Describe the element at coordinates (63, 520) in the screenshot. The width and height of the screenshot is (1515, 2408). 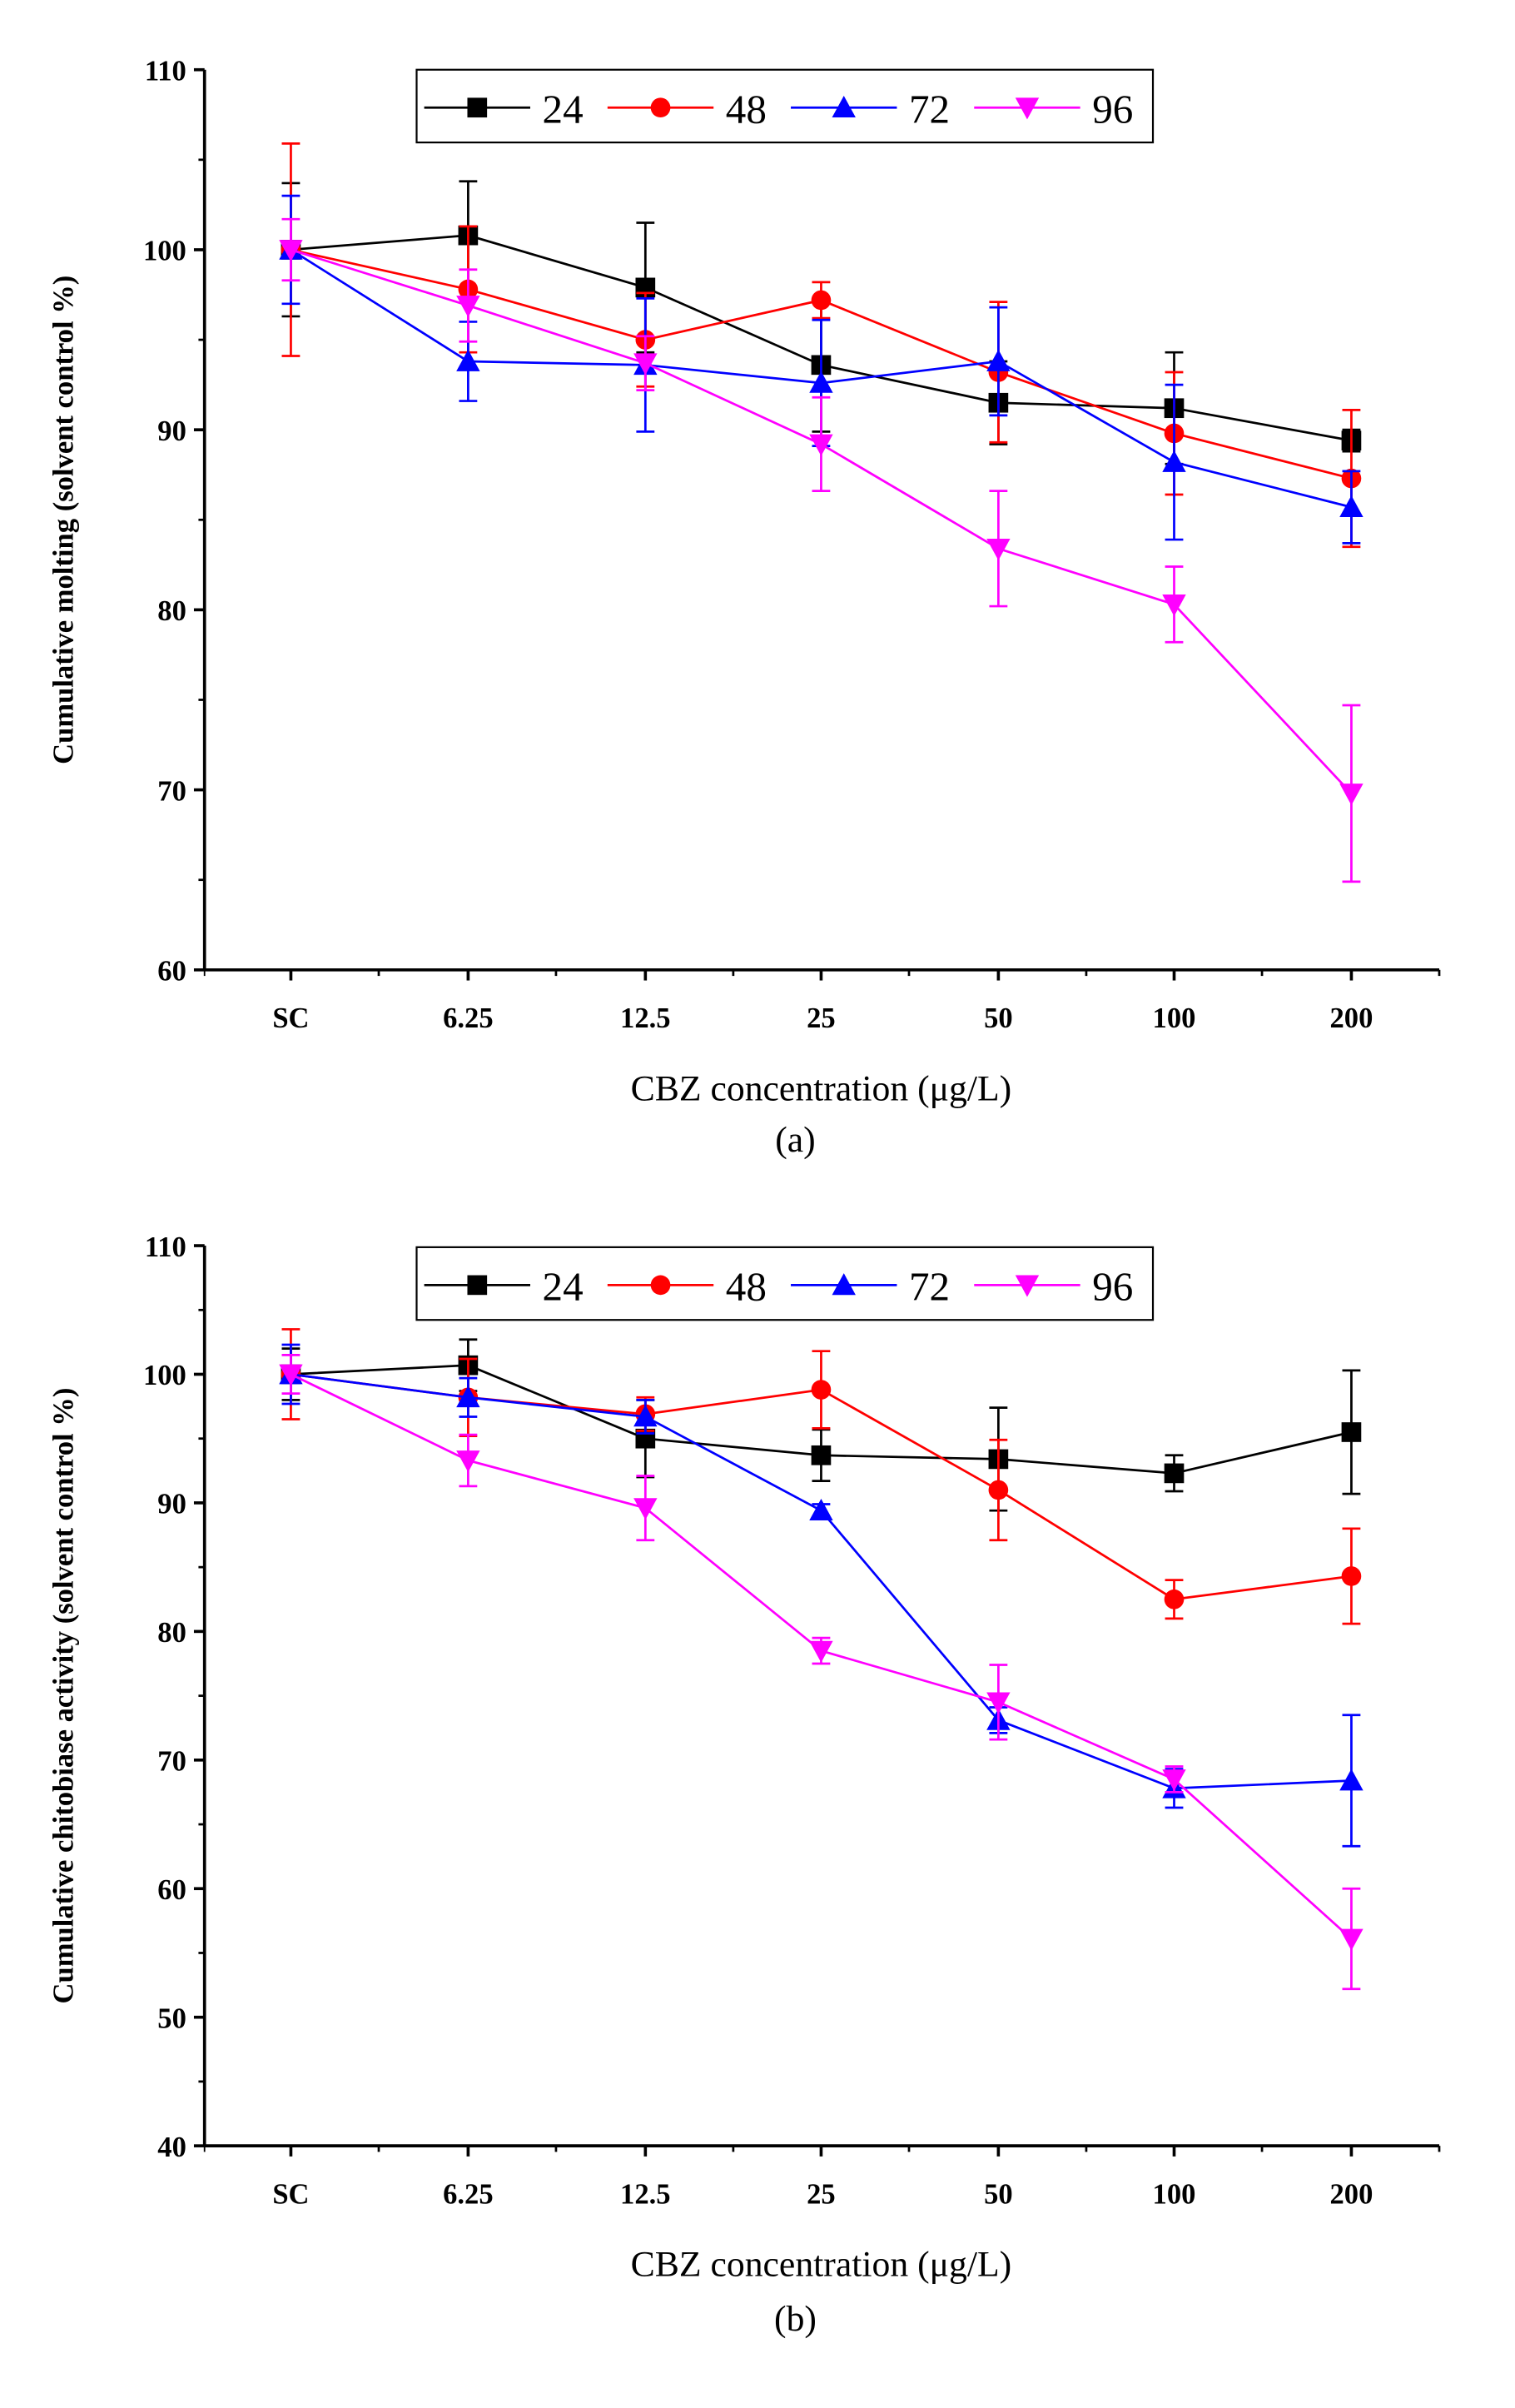
I see `y-axis-label: Cumulative molting (solvent control %)` at that location.